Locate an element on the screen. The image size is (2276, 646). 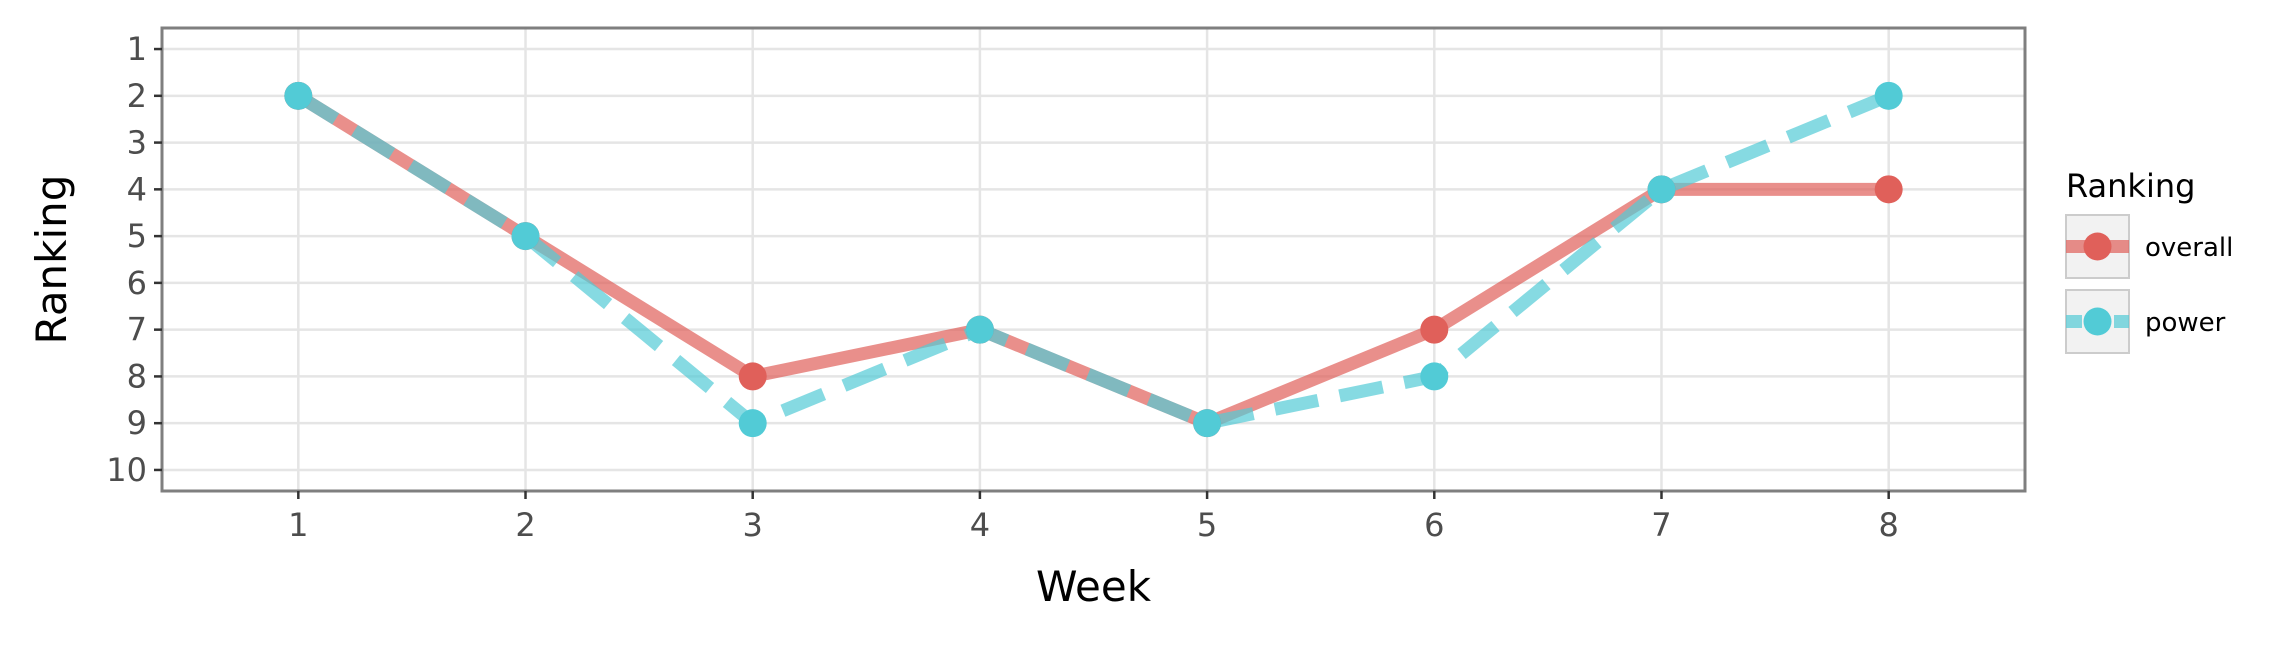
y-tick-label: 1 is located at coordinates (137, 49).